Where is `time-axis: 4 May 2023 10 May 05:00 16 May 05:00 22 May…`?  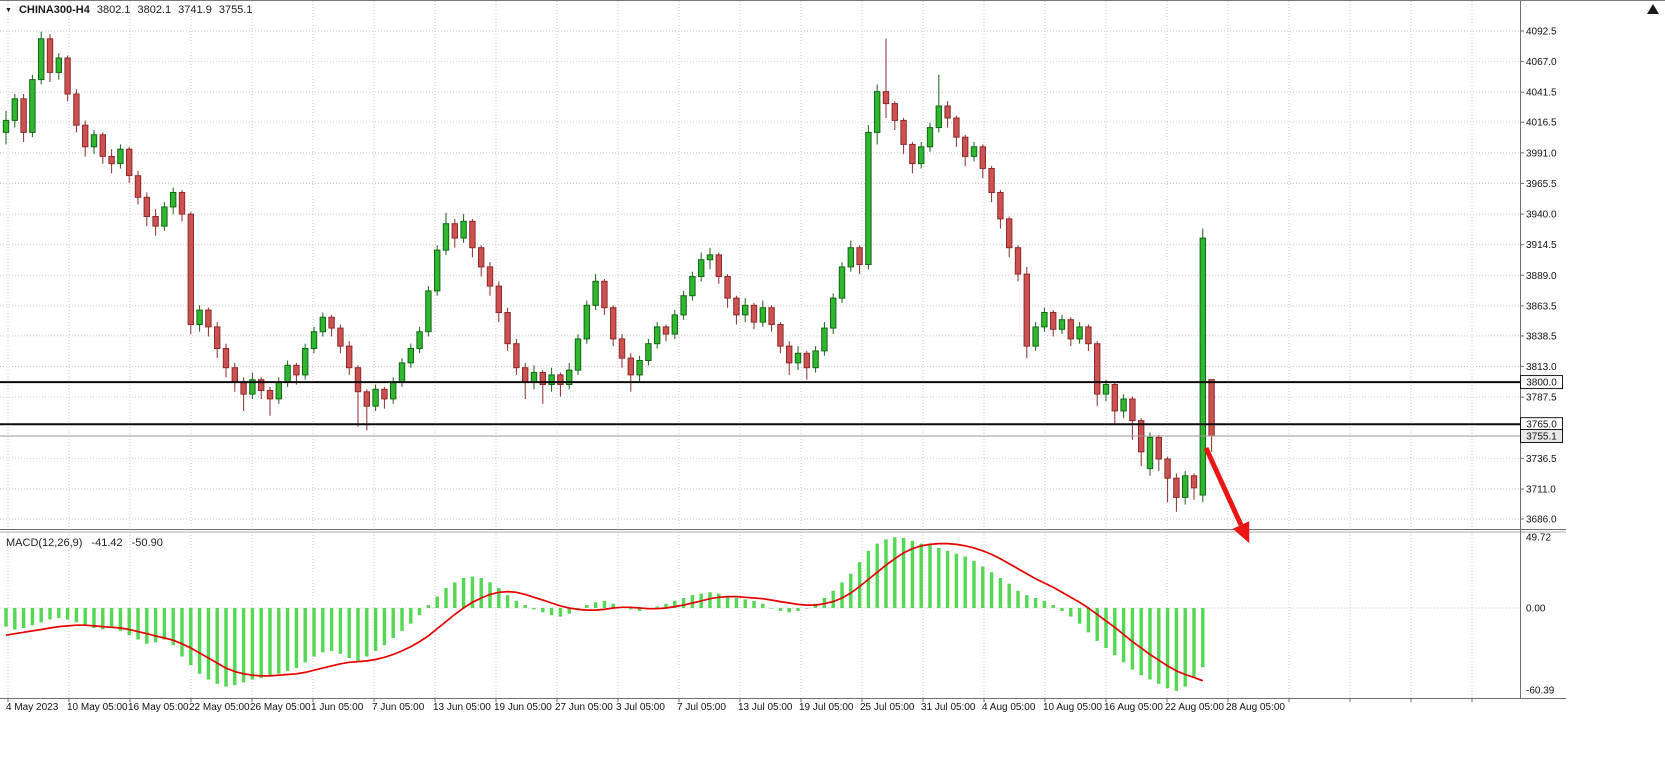 time-axis: 4 May 2023 10 May 05:00 16 May 05:00 22 May… is located at coordinates (739, 705).